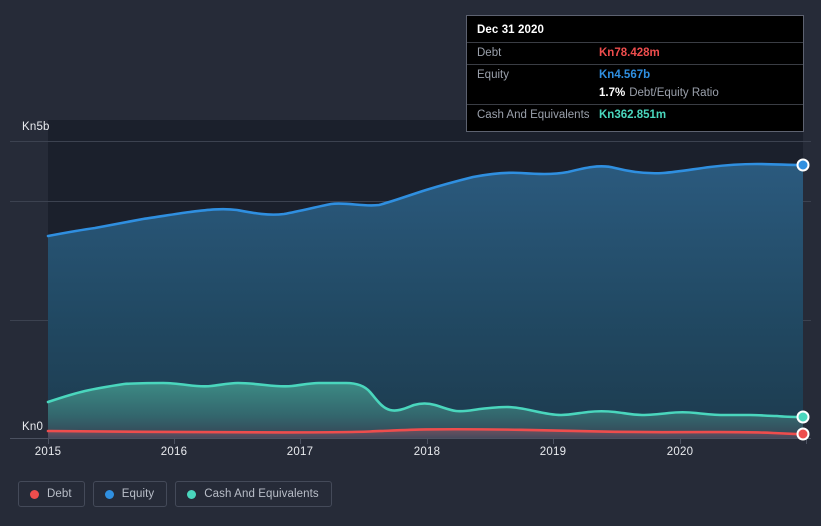 Image resolution: width=821 pixels, height=526 pixels. What do you see at coordinates (138, 494) in the screenshot?
I see `legend-label-equity: Equity` at bounding box center [138, 494].